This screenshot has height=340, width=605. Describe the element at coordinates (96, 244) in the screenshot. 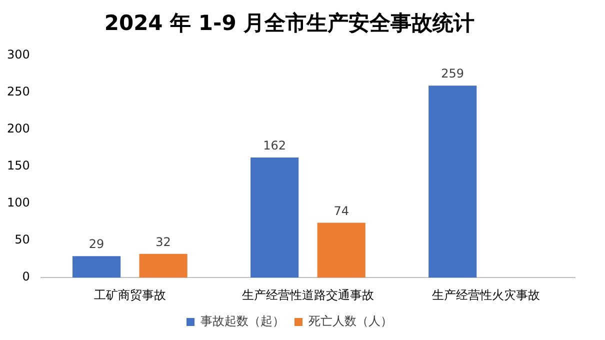

I see `data-label: 29` at that location.